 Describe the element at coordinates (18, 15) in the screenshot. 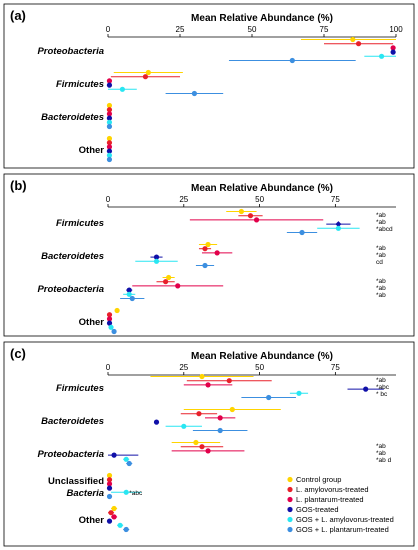

I see `panel-label: (a)` at that location.